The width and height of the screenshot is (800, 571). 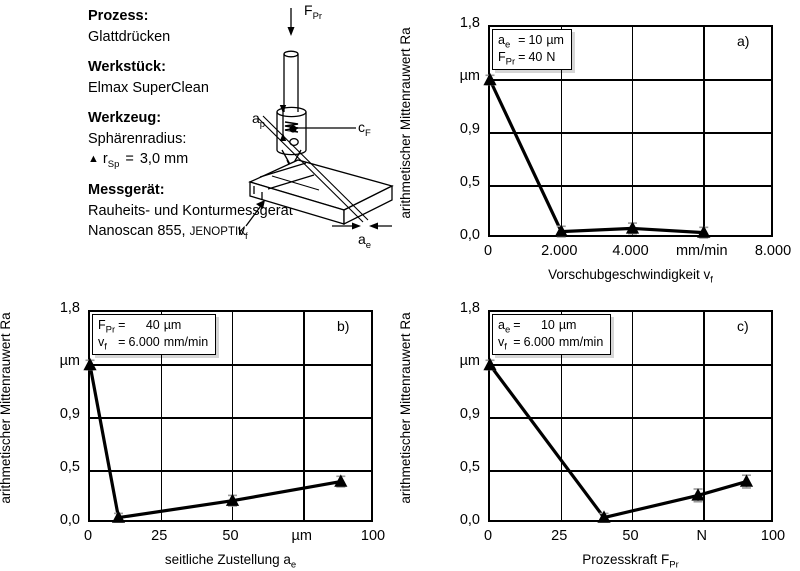 What do you see at coordinates (293, 129) in the screenshot?
I see `spring-node` at bounding box center [293, 129].